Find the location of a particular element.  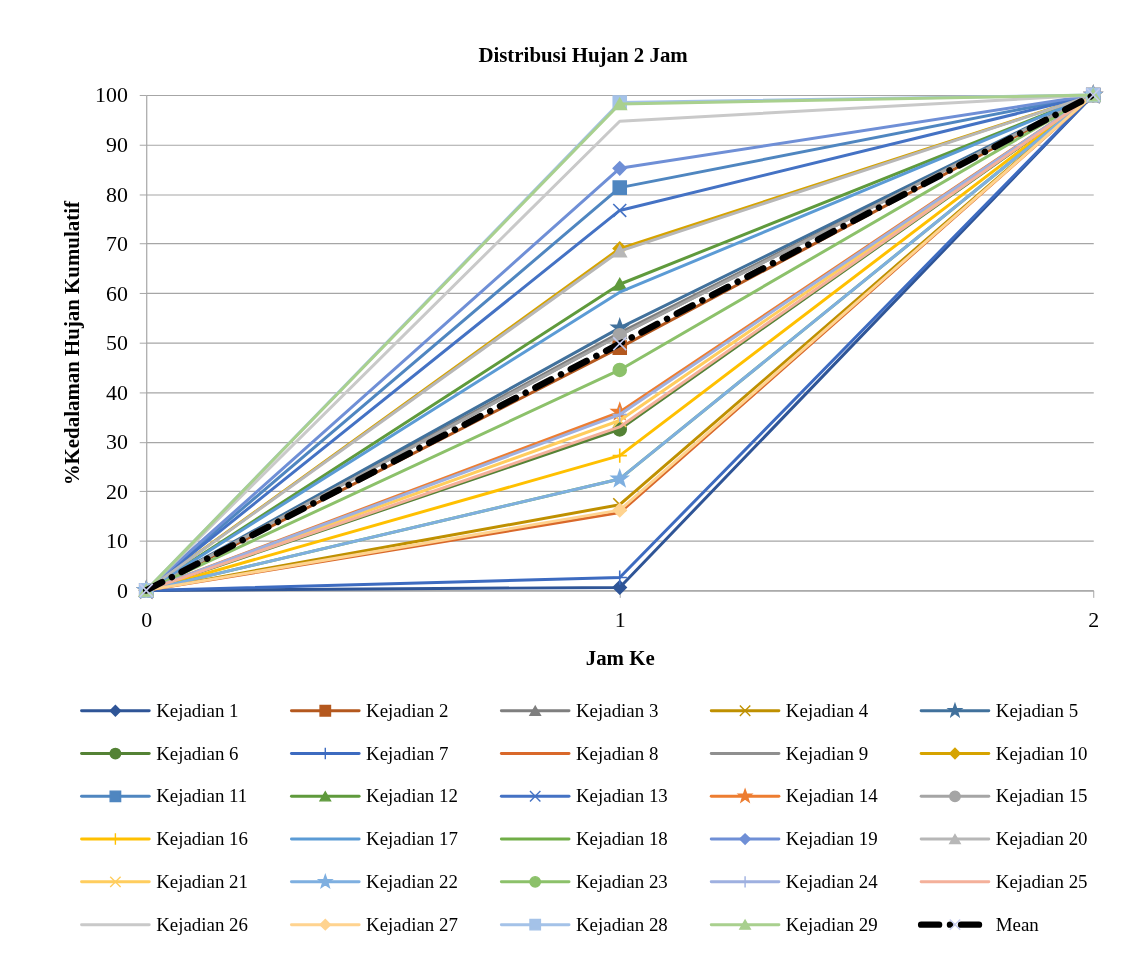

legend-label: Kejadian 7 is located at coordinates (407, 753).